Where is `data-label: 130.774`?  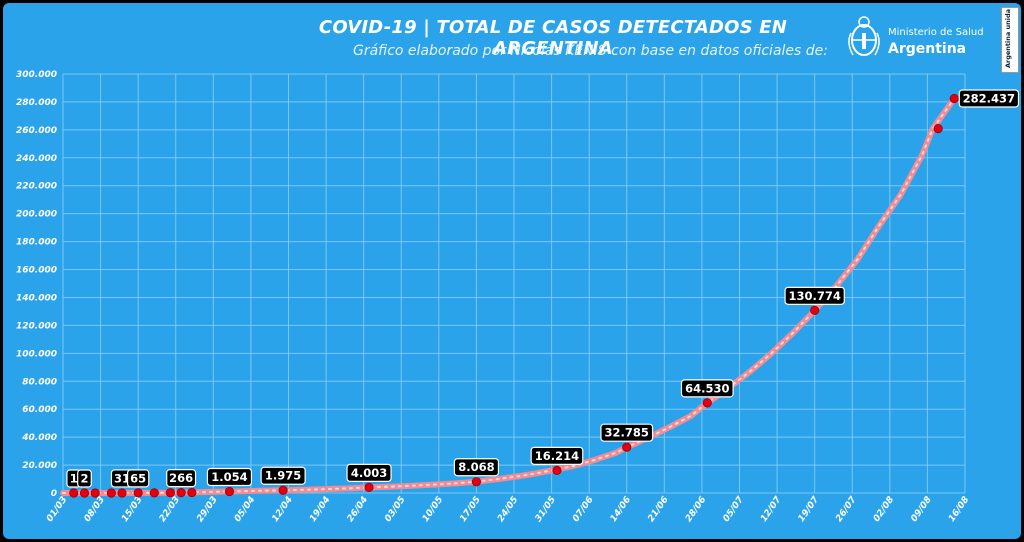
data-label: 130.774 is located at coordinates (814, 296).